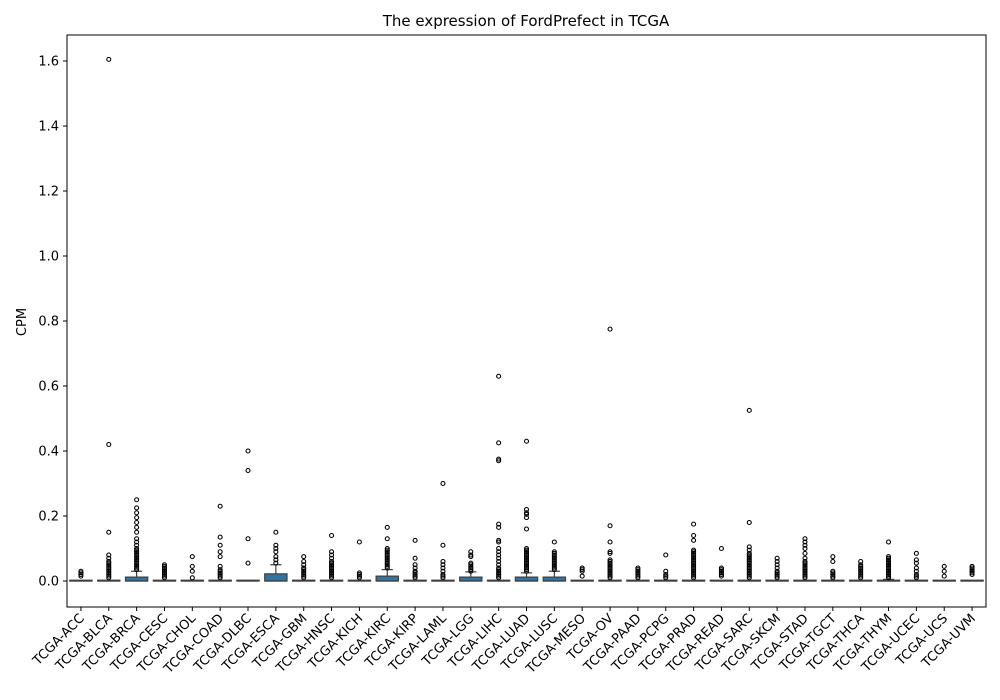 The image size is (1000, 700). I want to click on y-tick-label: 0.0, so click(48, 582).